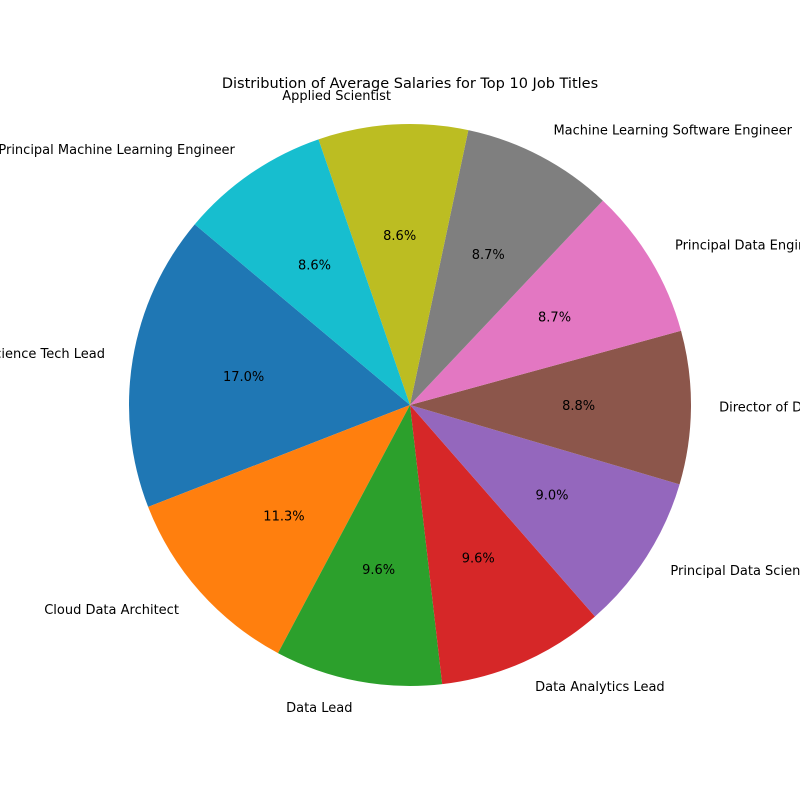 The width and height of the screenshot is (800, 800). I want to click on slice-label: Data Analytics Lead, so click(600, 687).